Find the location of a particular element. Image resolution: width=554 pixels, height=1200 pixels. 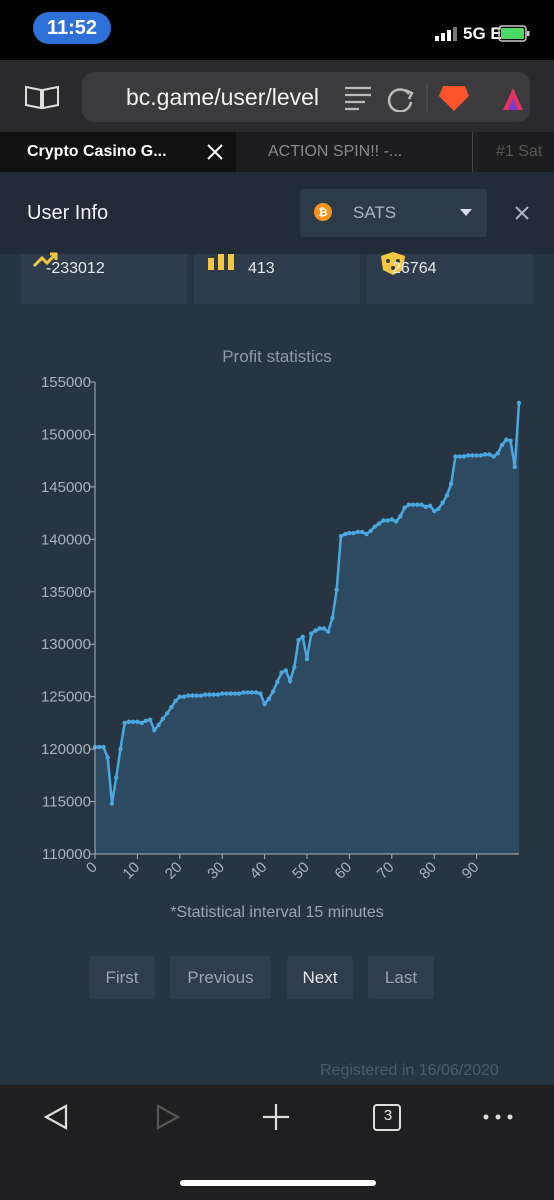

url: bc.game/user/level is located at coordinates (223, 97).